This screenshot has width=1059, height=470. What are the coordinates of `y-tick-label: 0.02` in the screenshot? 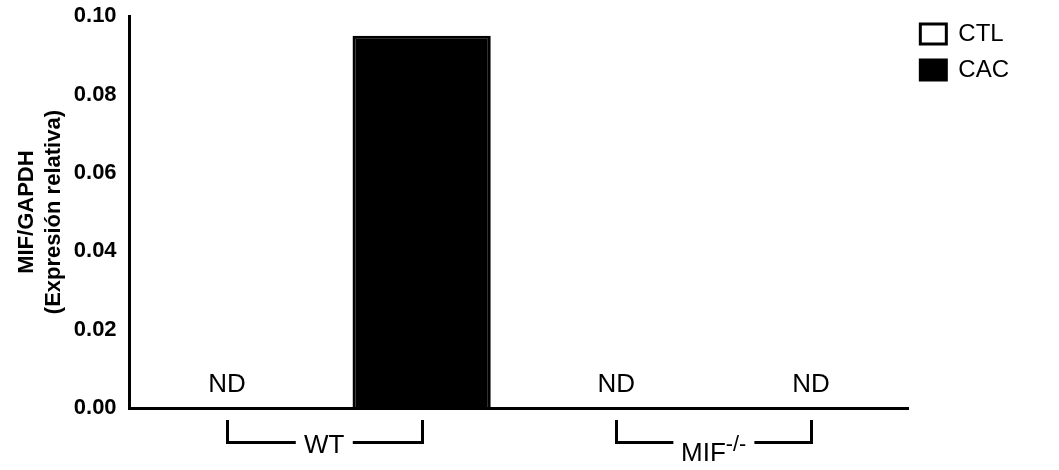 It's located at (95, 328).